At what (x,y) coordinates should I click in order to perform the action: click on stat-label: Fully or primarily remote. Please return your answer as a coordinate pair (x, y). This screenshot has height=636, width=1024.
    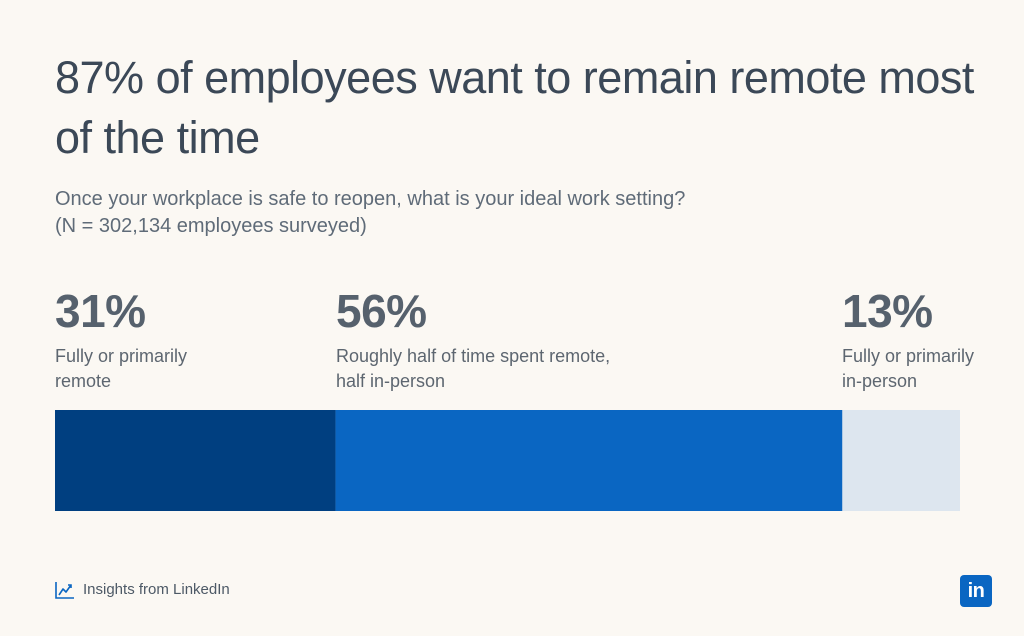
    Looking at the image, I should click on (165, 369).